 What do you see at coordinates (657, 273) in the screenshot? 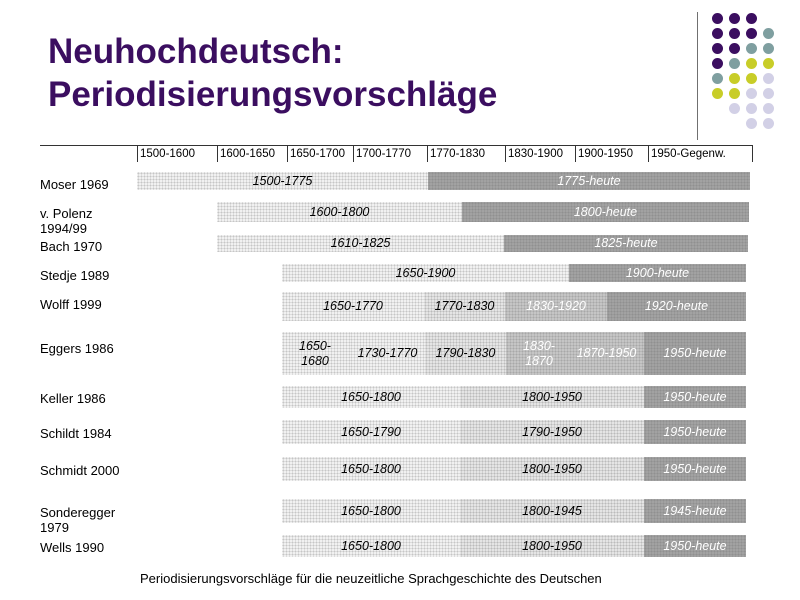
I see `period-bar: 1900-heute` at bounding box center [657, 273].